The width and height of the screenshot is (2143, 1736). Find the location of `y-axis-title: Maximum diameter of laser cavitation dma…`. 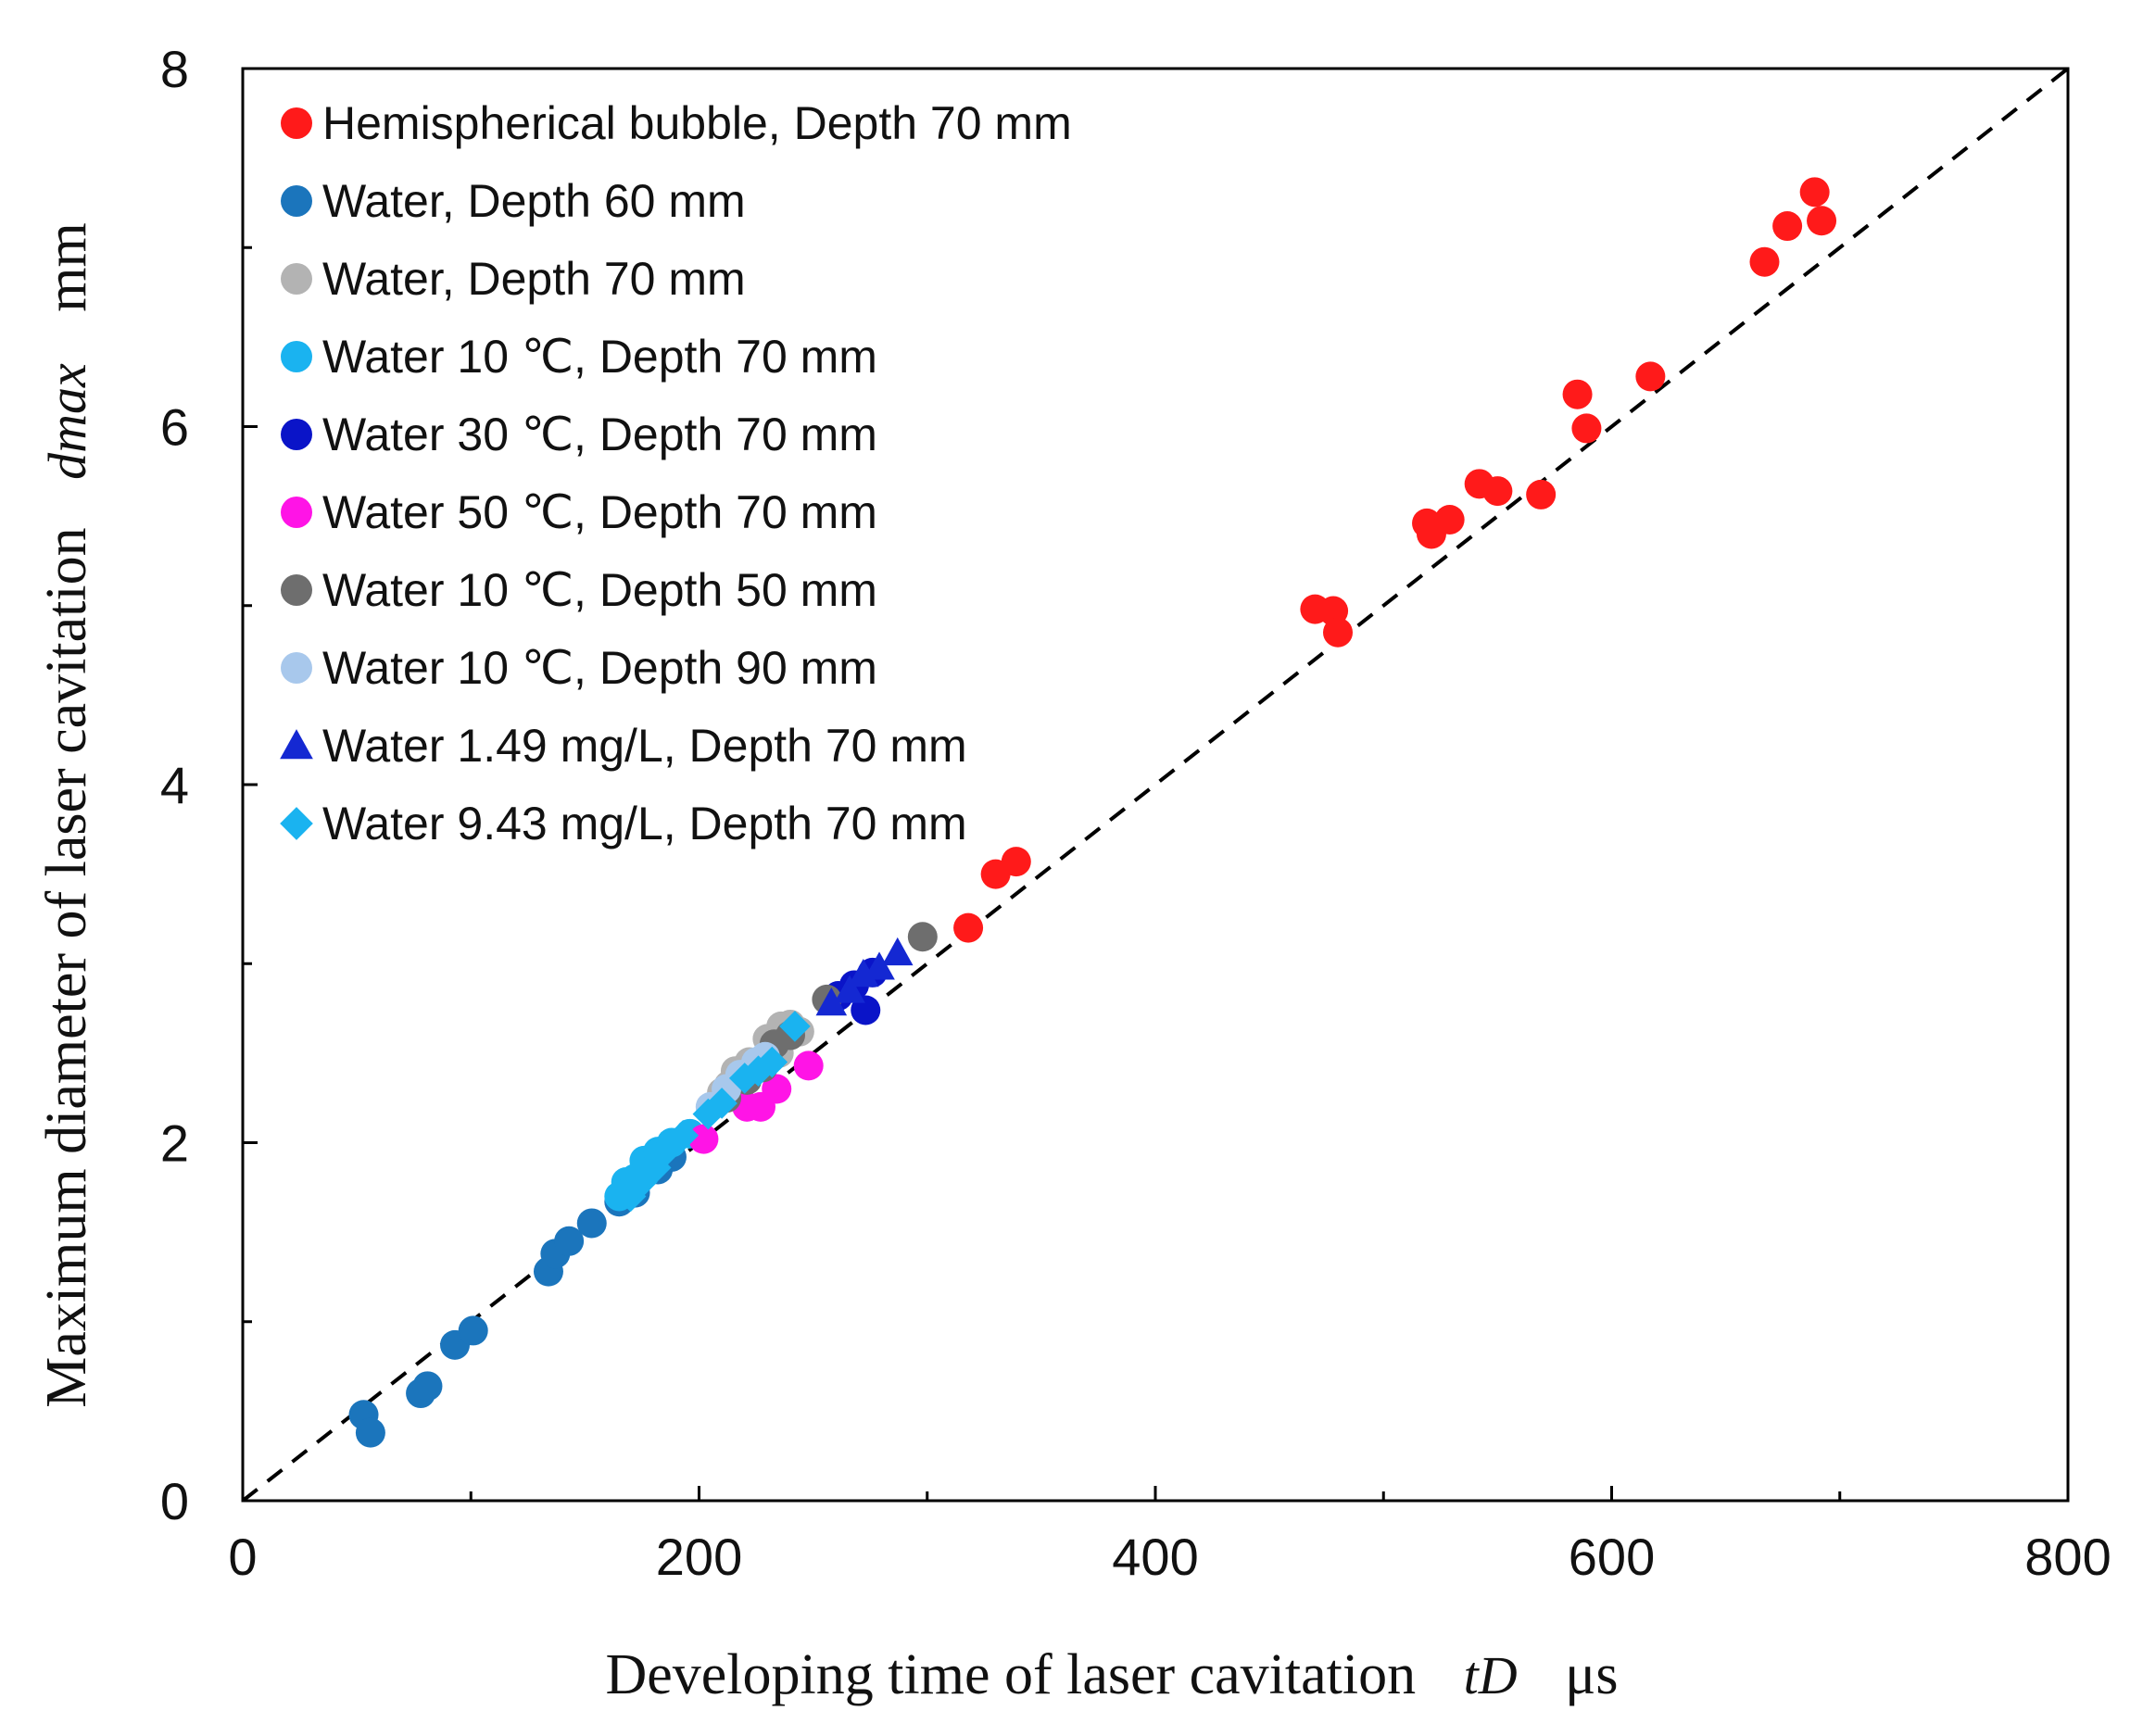

y-axis-title: Maximum diameter of laser cavitation dma… is located at coordinates (66, 814).